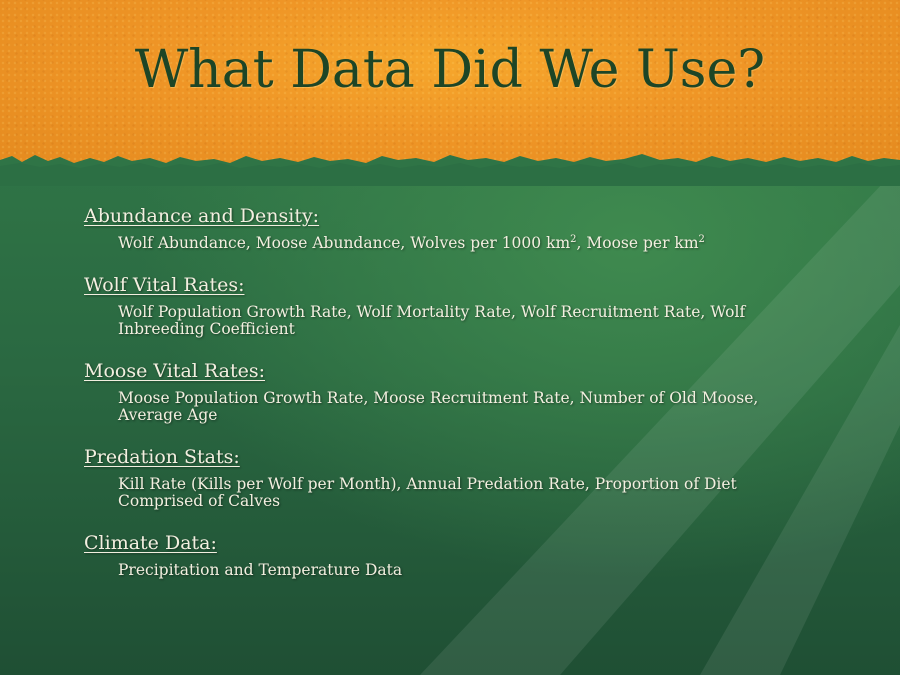  What do you see at coordinates (260, 570) in the screenshot?
I see `section-body: Precipitation and Temperature Data` at bounding box center [260, 570].